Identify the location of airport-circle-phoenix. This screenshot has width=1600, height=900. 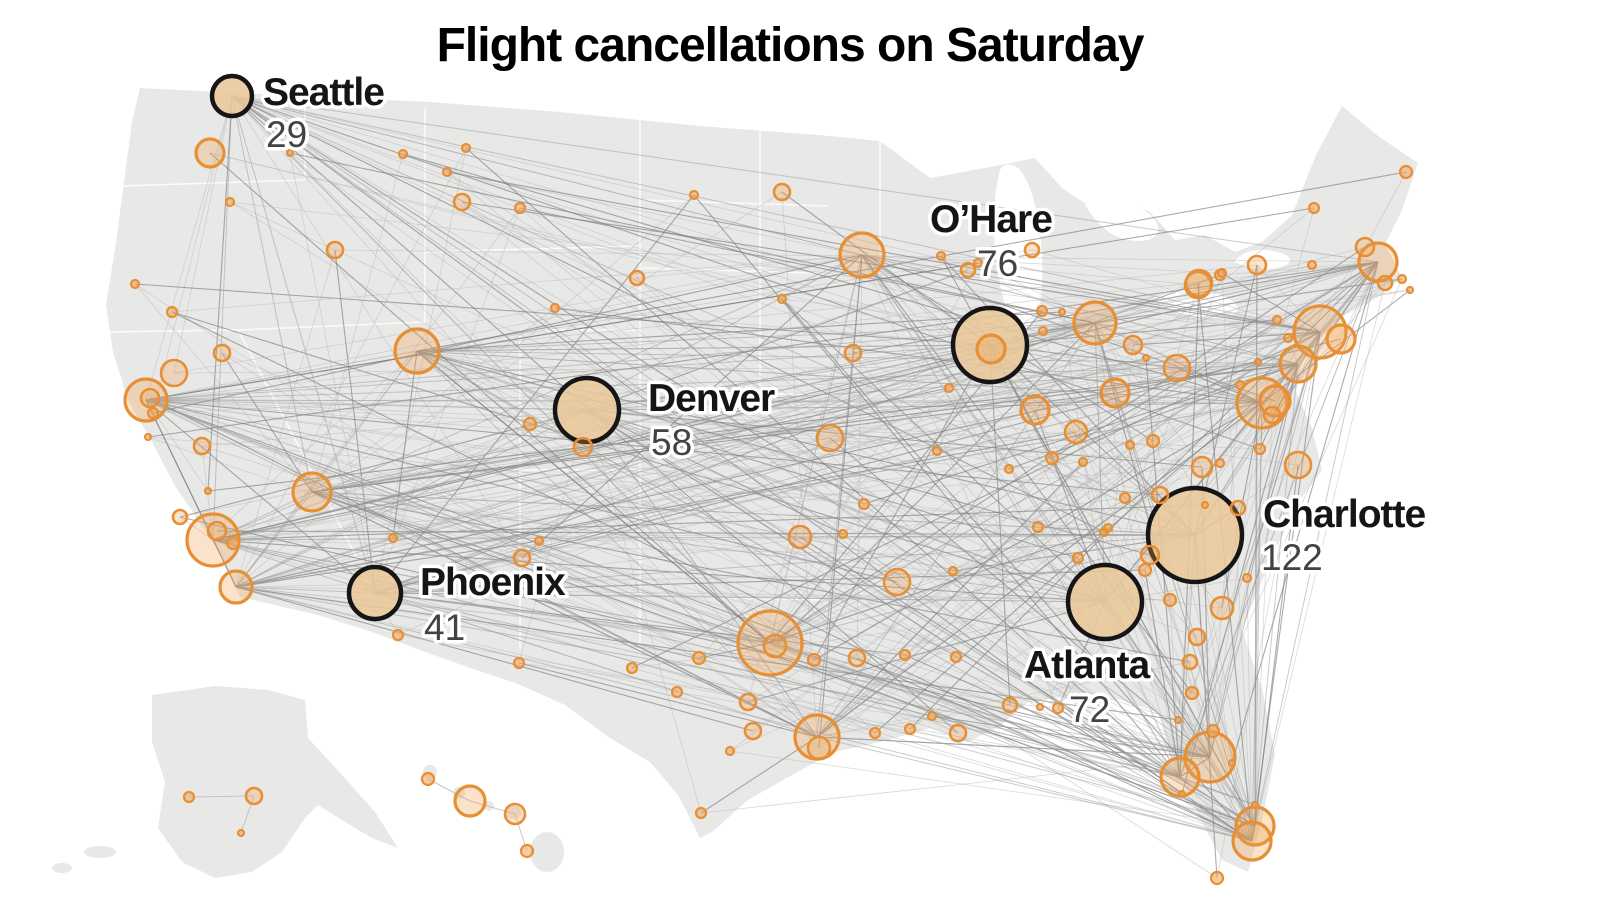
(375, 593).